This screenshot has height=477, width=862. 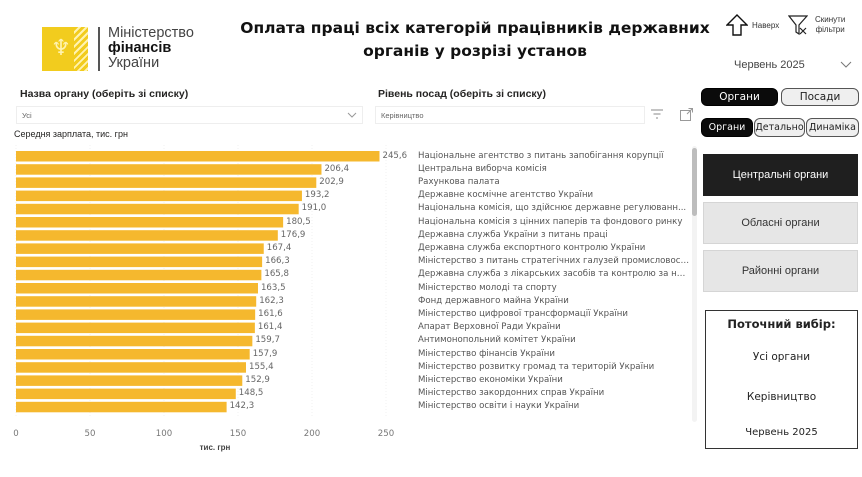 I want to click on bar-category-label: Апарат Верховної Ради України, so click(x=489, y=327).